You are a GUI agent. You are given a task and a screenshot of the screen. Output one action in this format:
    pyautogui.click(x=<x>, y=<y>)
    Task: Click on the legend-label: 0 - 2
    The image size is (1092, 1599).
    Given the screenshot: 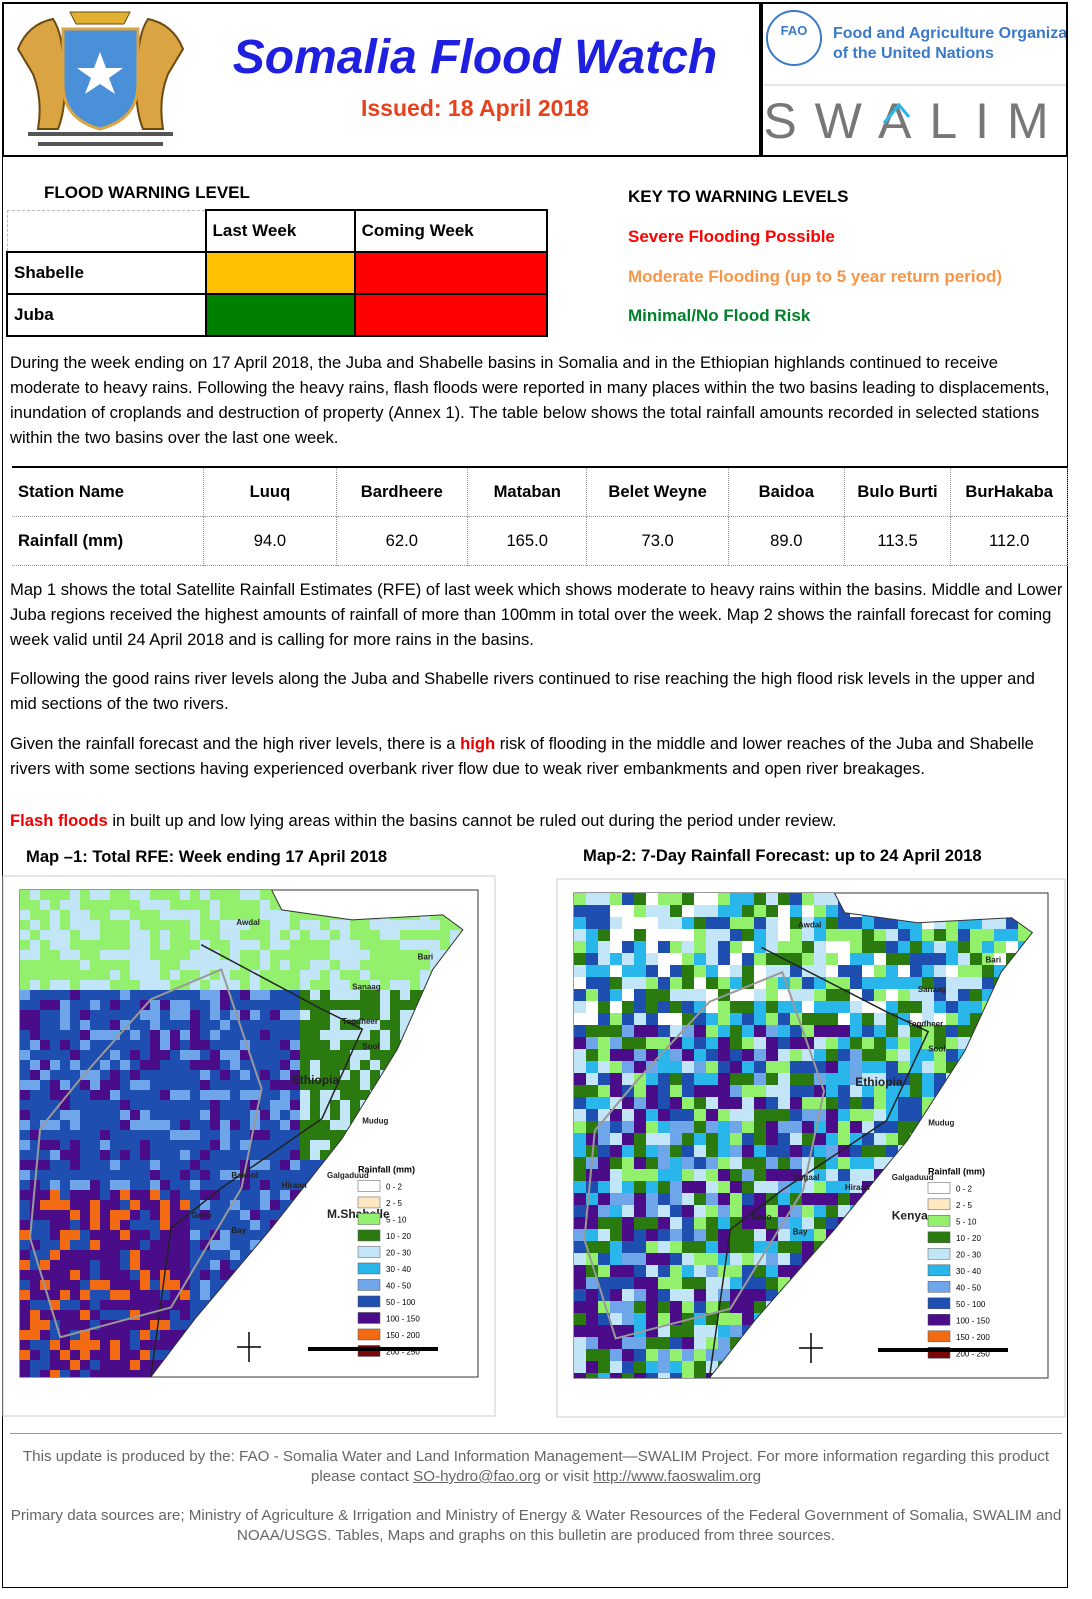 What is the action you would take?
    pyautogui.click(x=394, y=1186)
    